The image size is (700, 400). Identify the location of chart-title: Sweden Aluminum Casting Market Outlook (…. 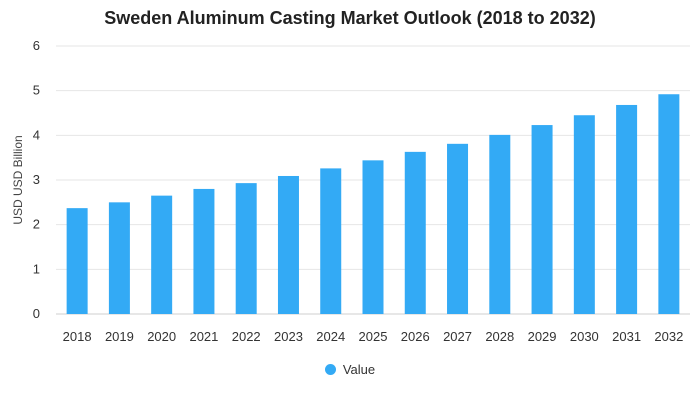
(350, 18).